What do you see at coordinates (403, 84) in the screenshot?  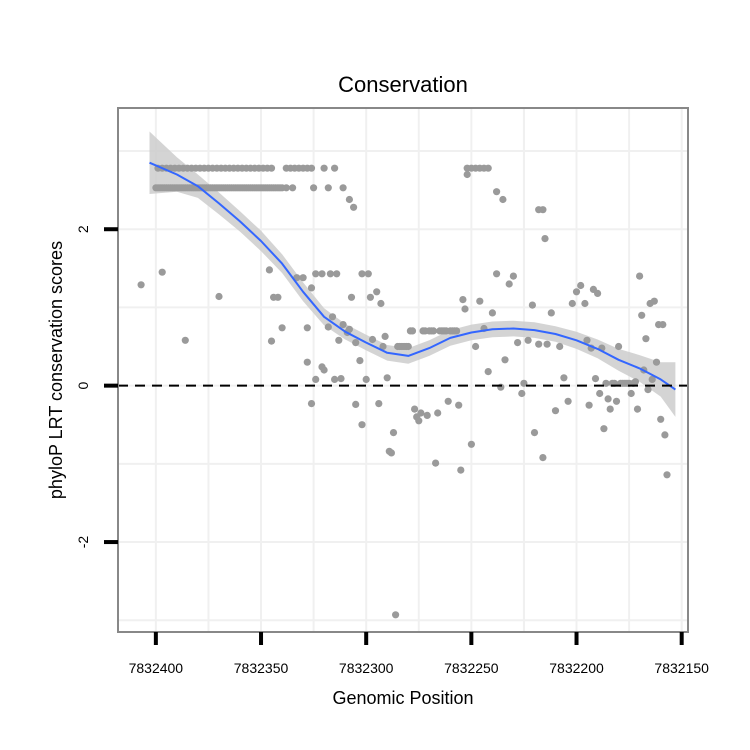 I see `chart-title: Conservation` at bounding box center [403, 84].